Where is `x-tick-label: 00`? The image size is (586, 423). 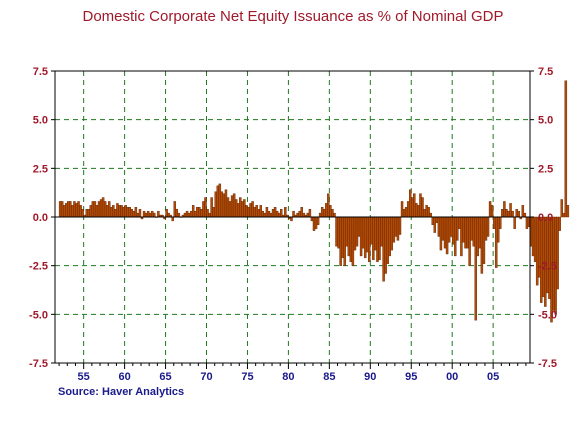
x-tick-label: 00 is located at coordinates (452, 377).